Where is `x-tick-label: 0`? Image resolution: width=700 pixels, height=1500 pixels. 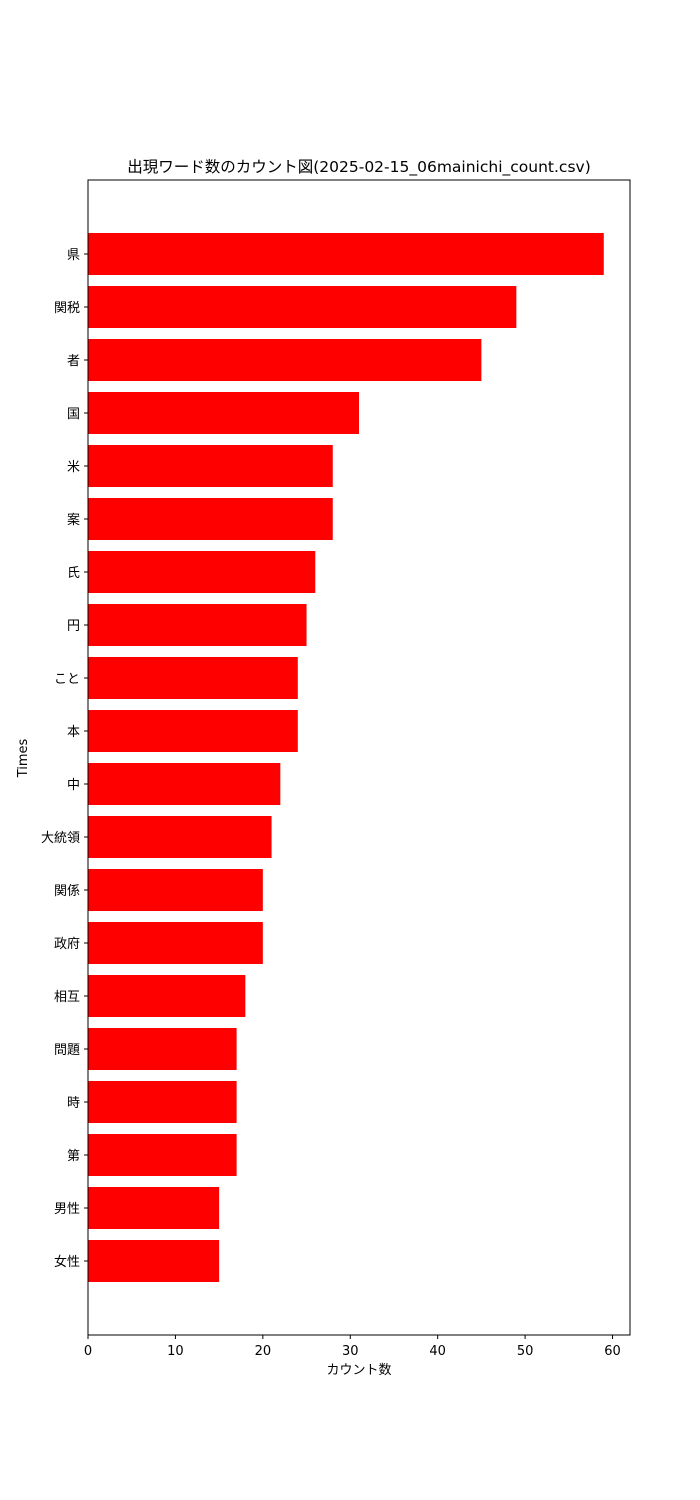 x-tick-label: 0 is located at coordinates (88, 1351).